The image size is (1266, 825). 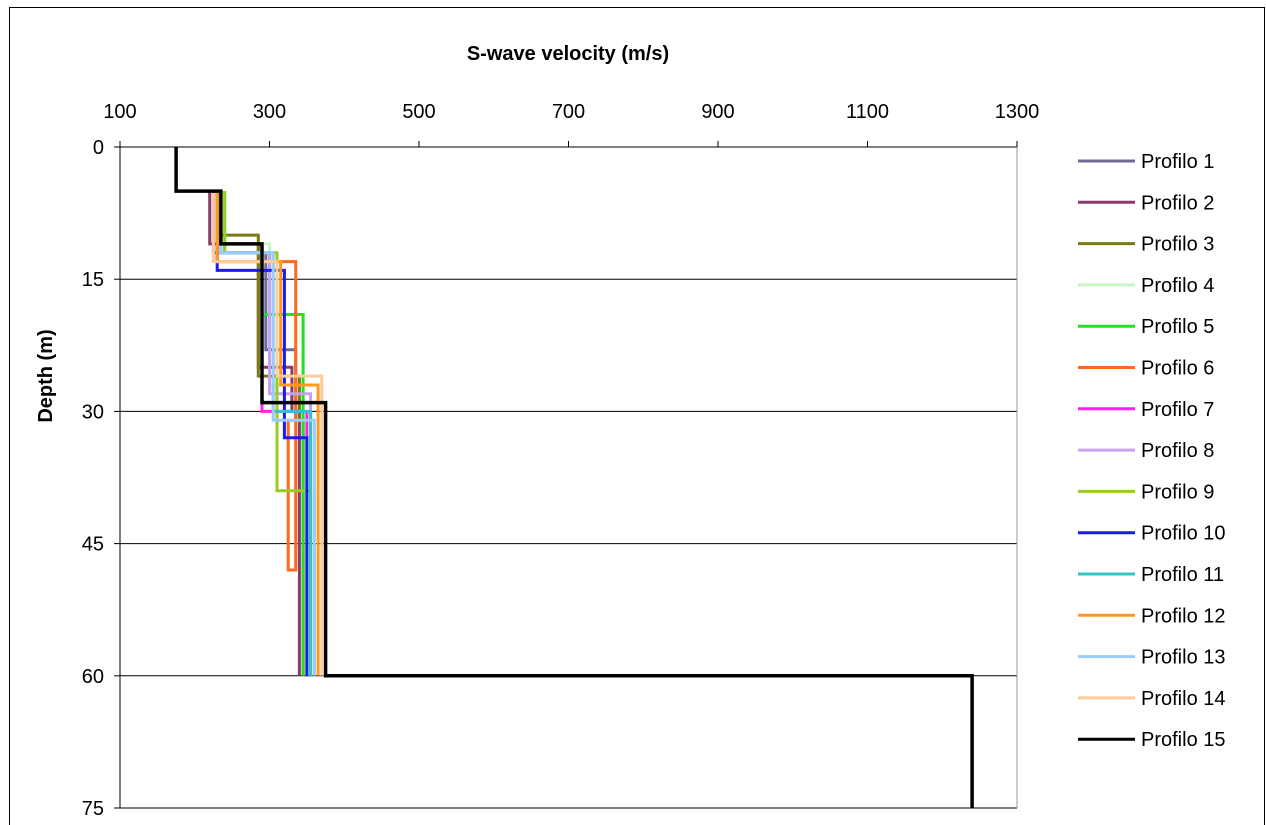 I want to click on legend-label-14: Profilo 14, so click(x=1183, y=699).